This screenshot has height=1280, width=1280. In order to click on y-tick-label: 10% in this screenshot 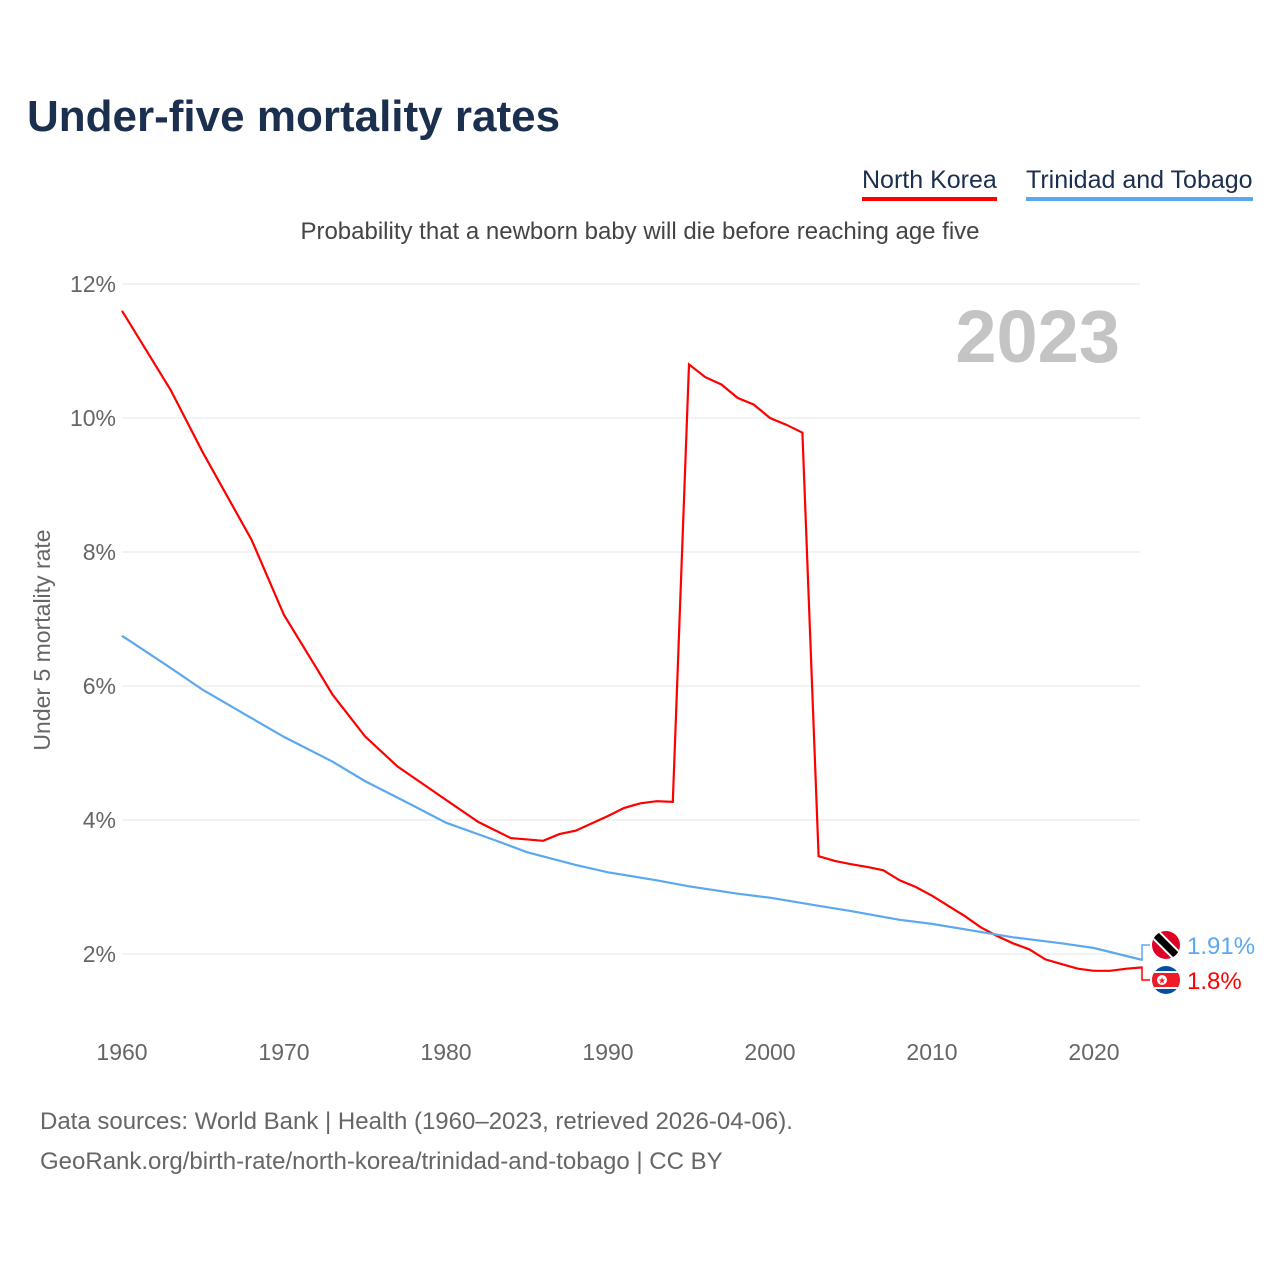, I will do `click(93, 418)`.